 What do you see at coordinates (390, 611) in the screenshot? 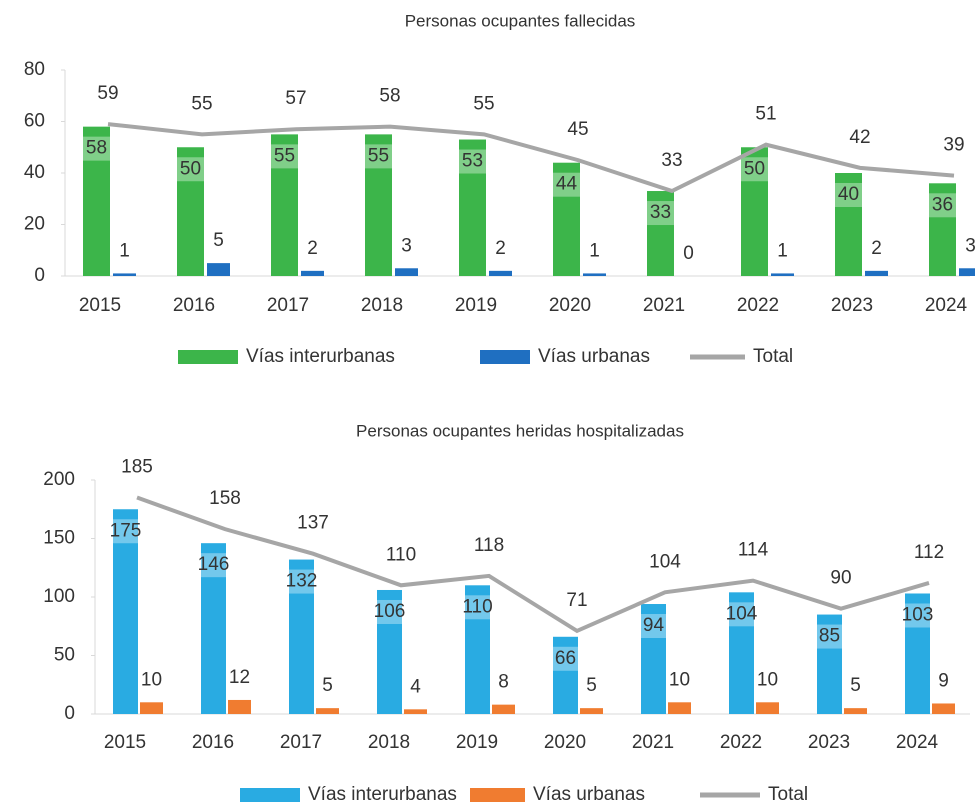
I see `data-label: 106` at bounding box center [390, 611].